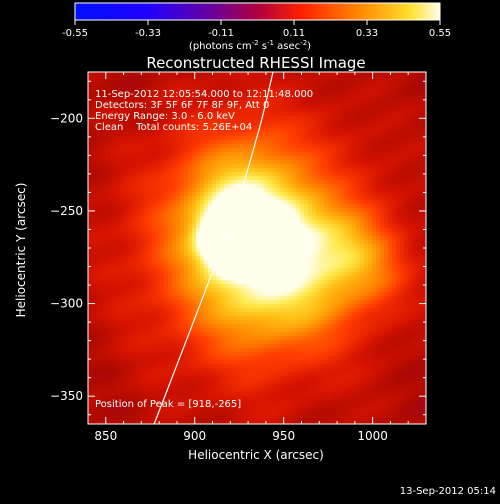  Describe the element at coordinates (372, 436) in the screenshot. I see `x-tick-label: 1000` at that location.